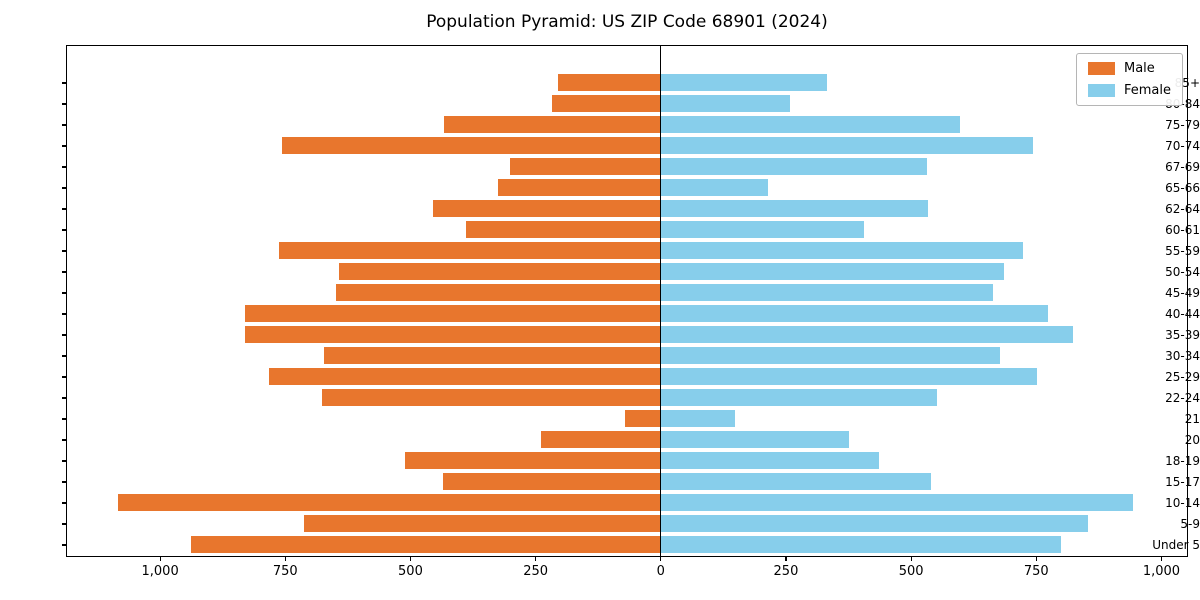  Describe the element at coordinates (743, 82) in the screenshot. I see `bar-female-85+` at that location.